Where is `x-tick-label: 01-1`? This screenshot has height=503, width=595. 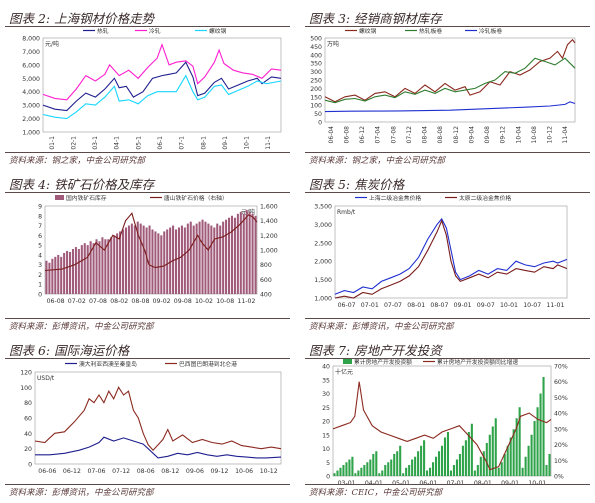
x-tick-label: 01-1 is located at coordinates (52, 143).